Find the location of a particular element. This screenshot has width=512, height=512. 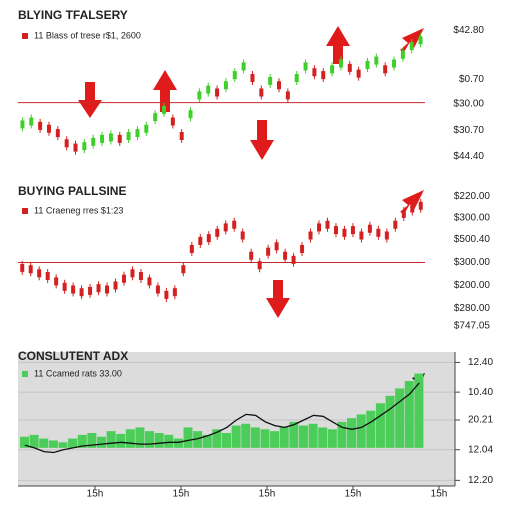

y-tick-label: 20.21 is located at coordinates (480, 420).